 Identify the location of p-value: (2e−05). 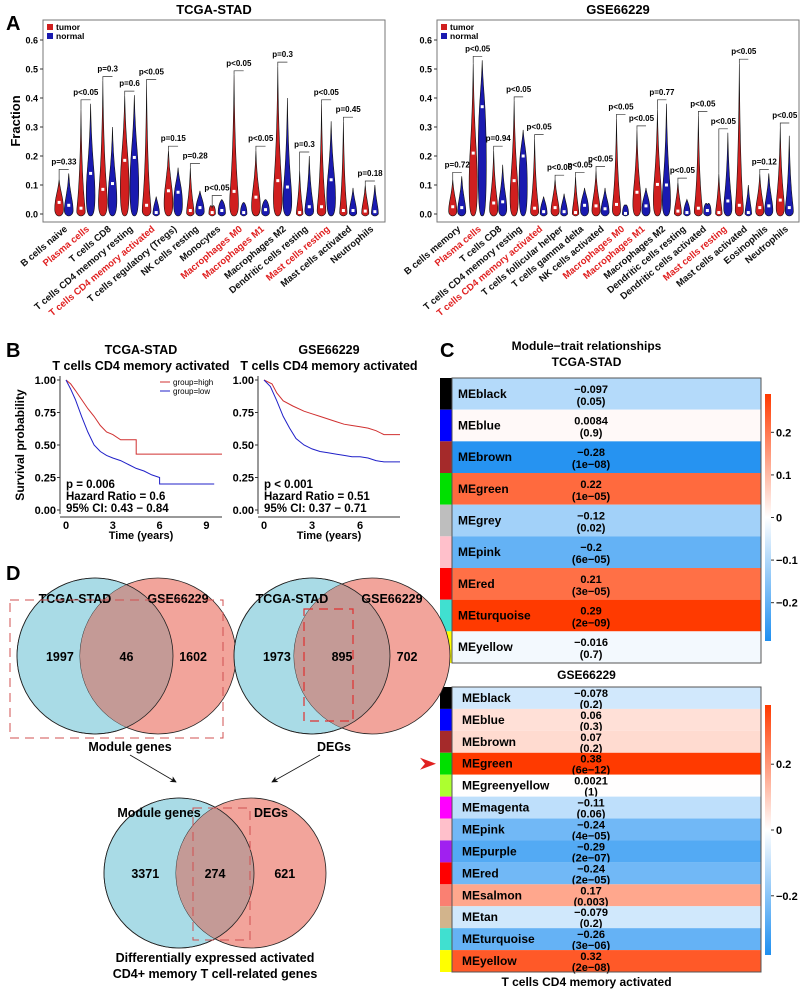
(591, 880).